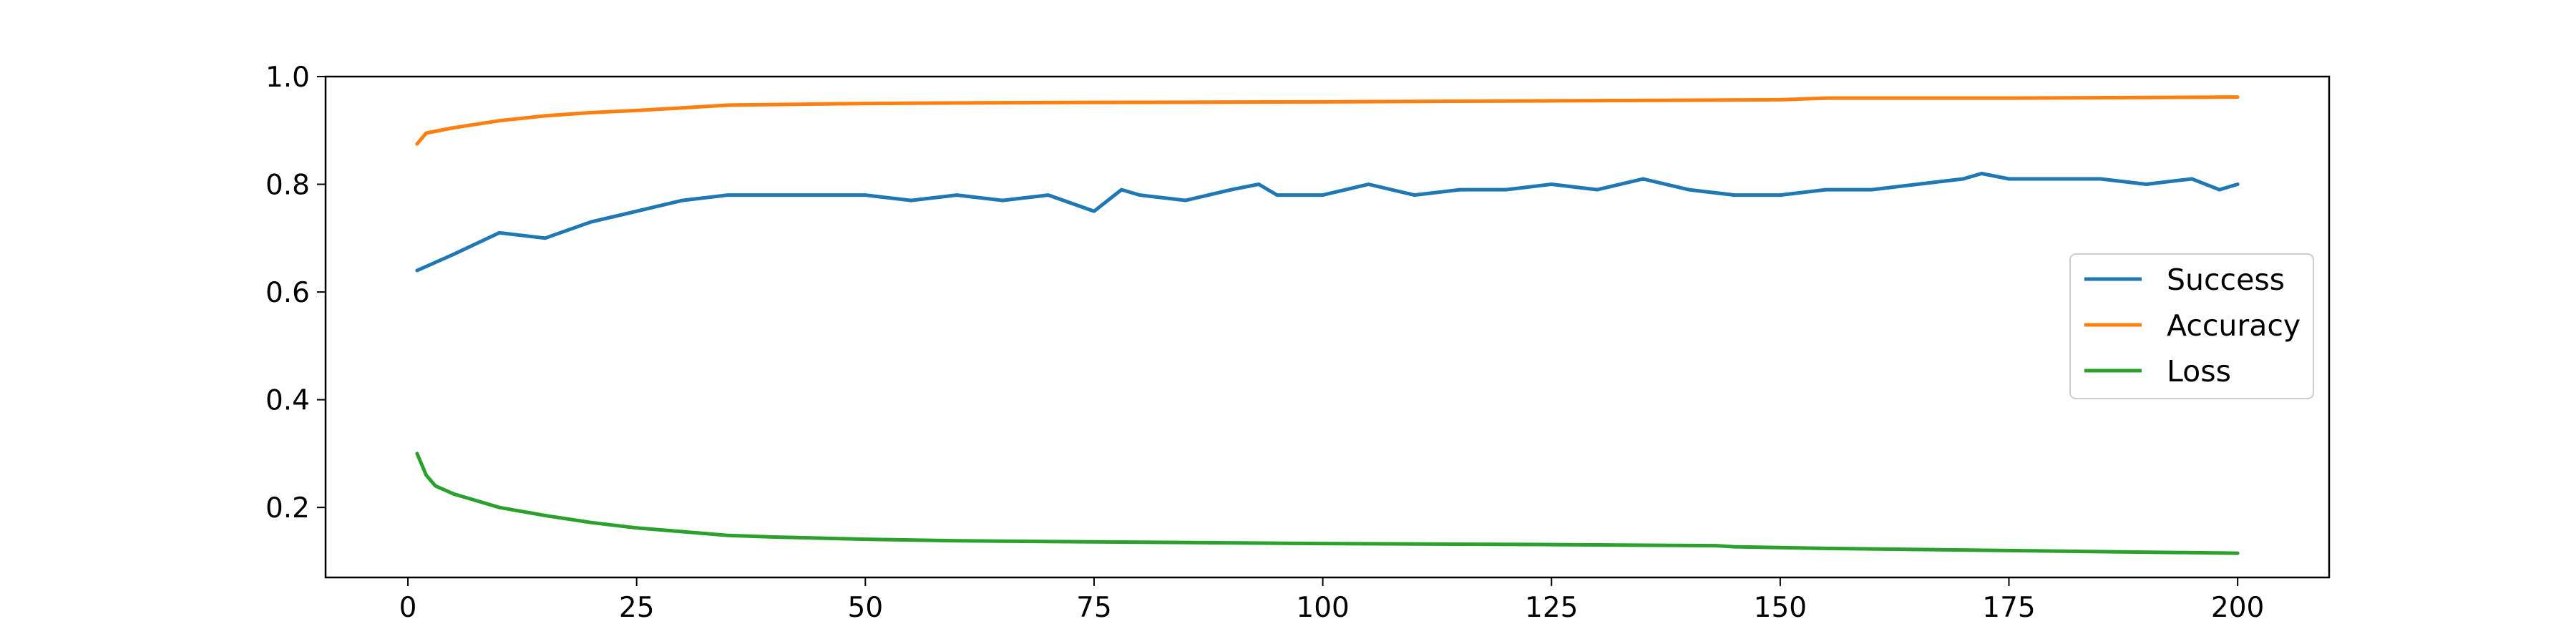 The width and height of the screenshot is (2576, 644). Describe the element at coordinates (287, 508) in the screenshot. I see `y-tick-label: 0.2` at that location.